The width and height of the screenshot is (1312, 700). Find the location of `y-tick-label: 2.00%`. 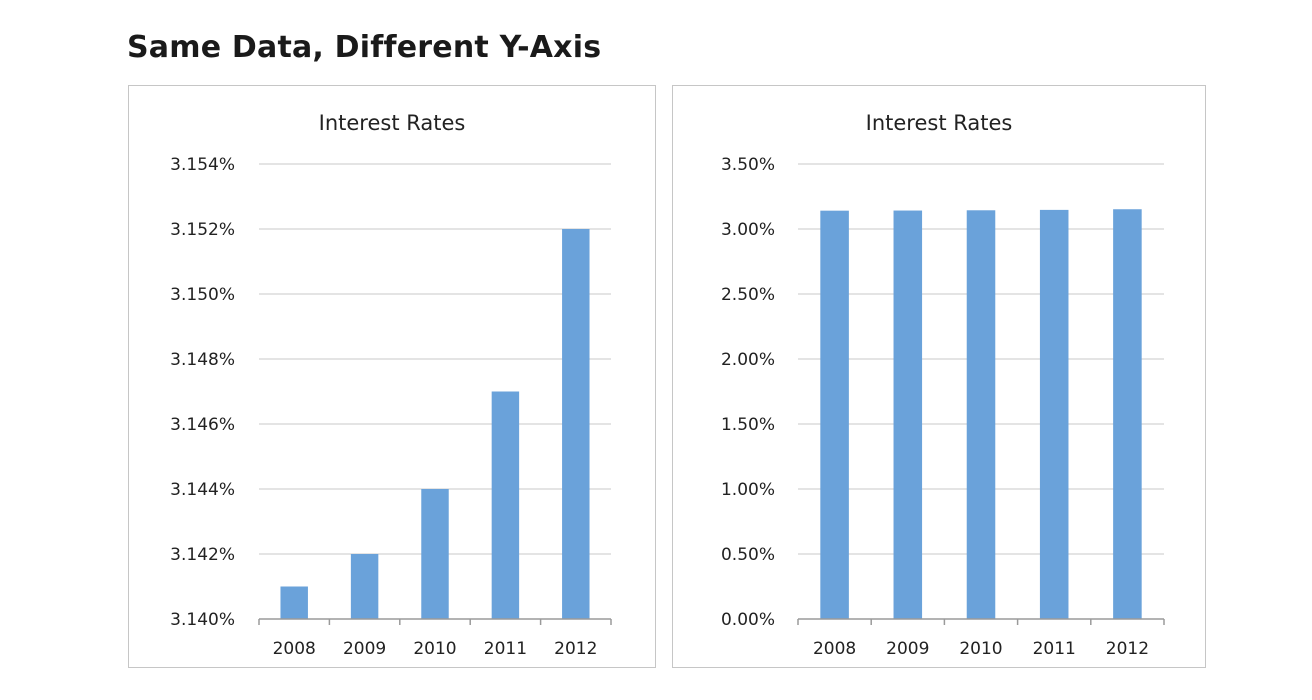

y-tick-label: 2.00% is located at coordinates (748, 360).